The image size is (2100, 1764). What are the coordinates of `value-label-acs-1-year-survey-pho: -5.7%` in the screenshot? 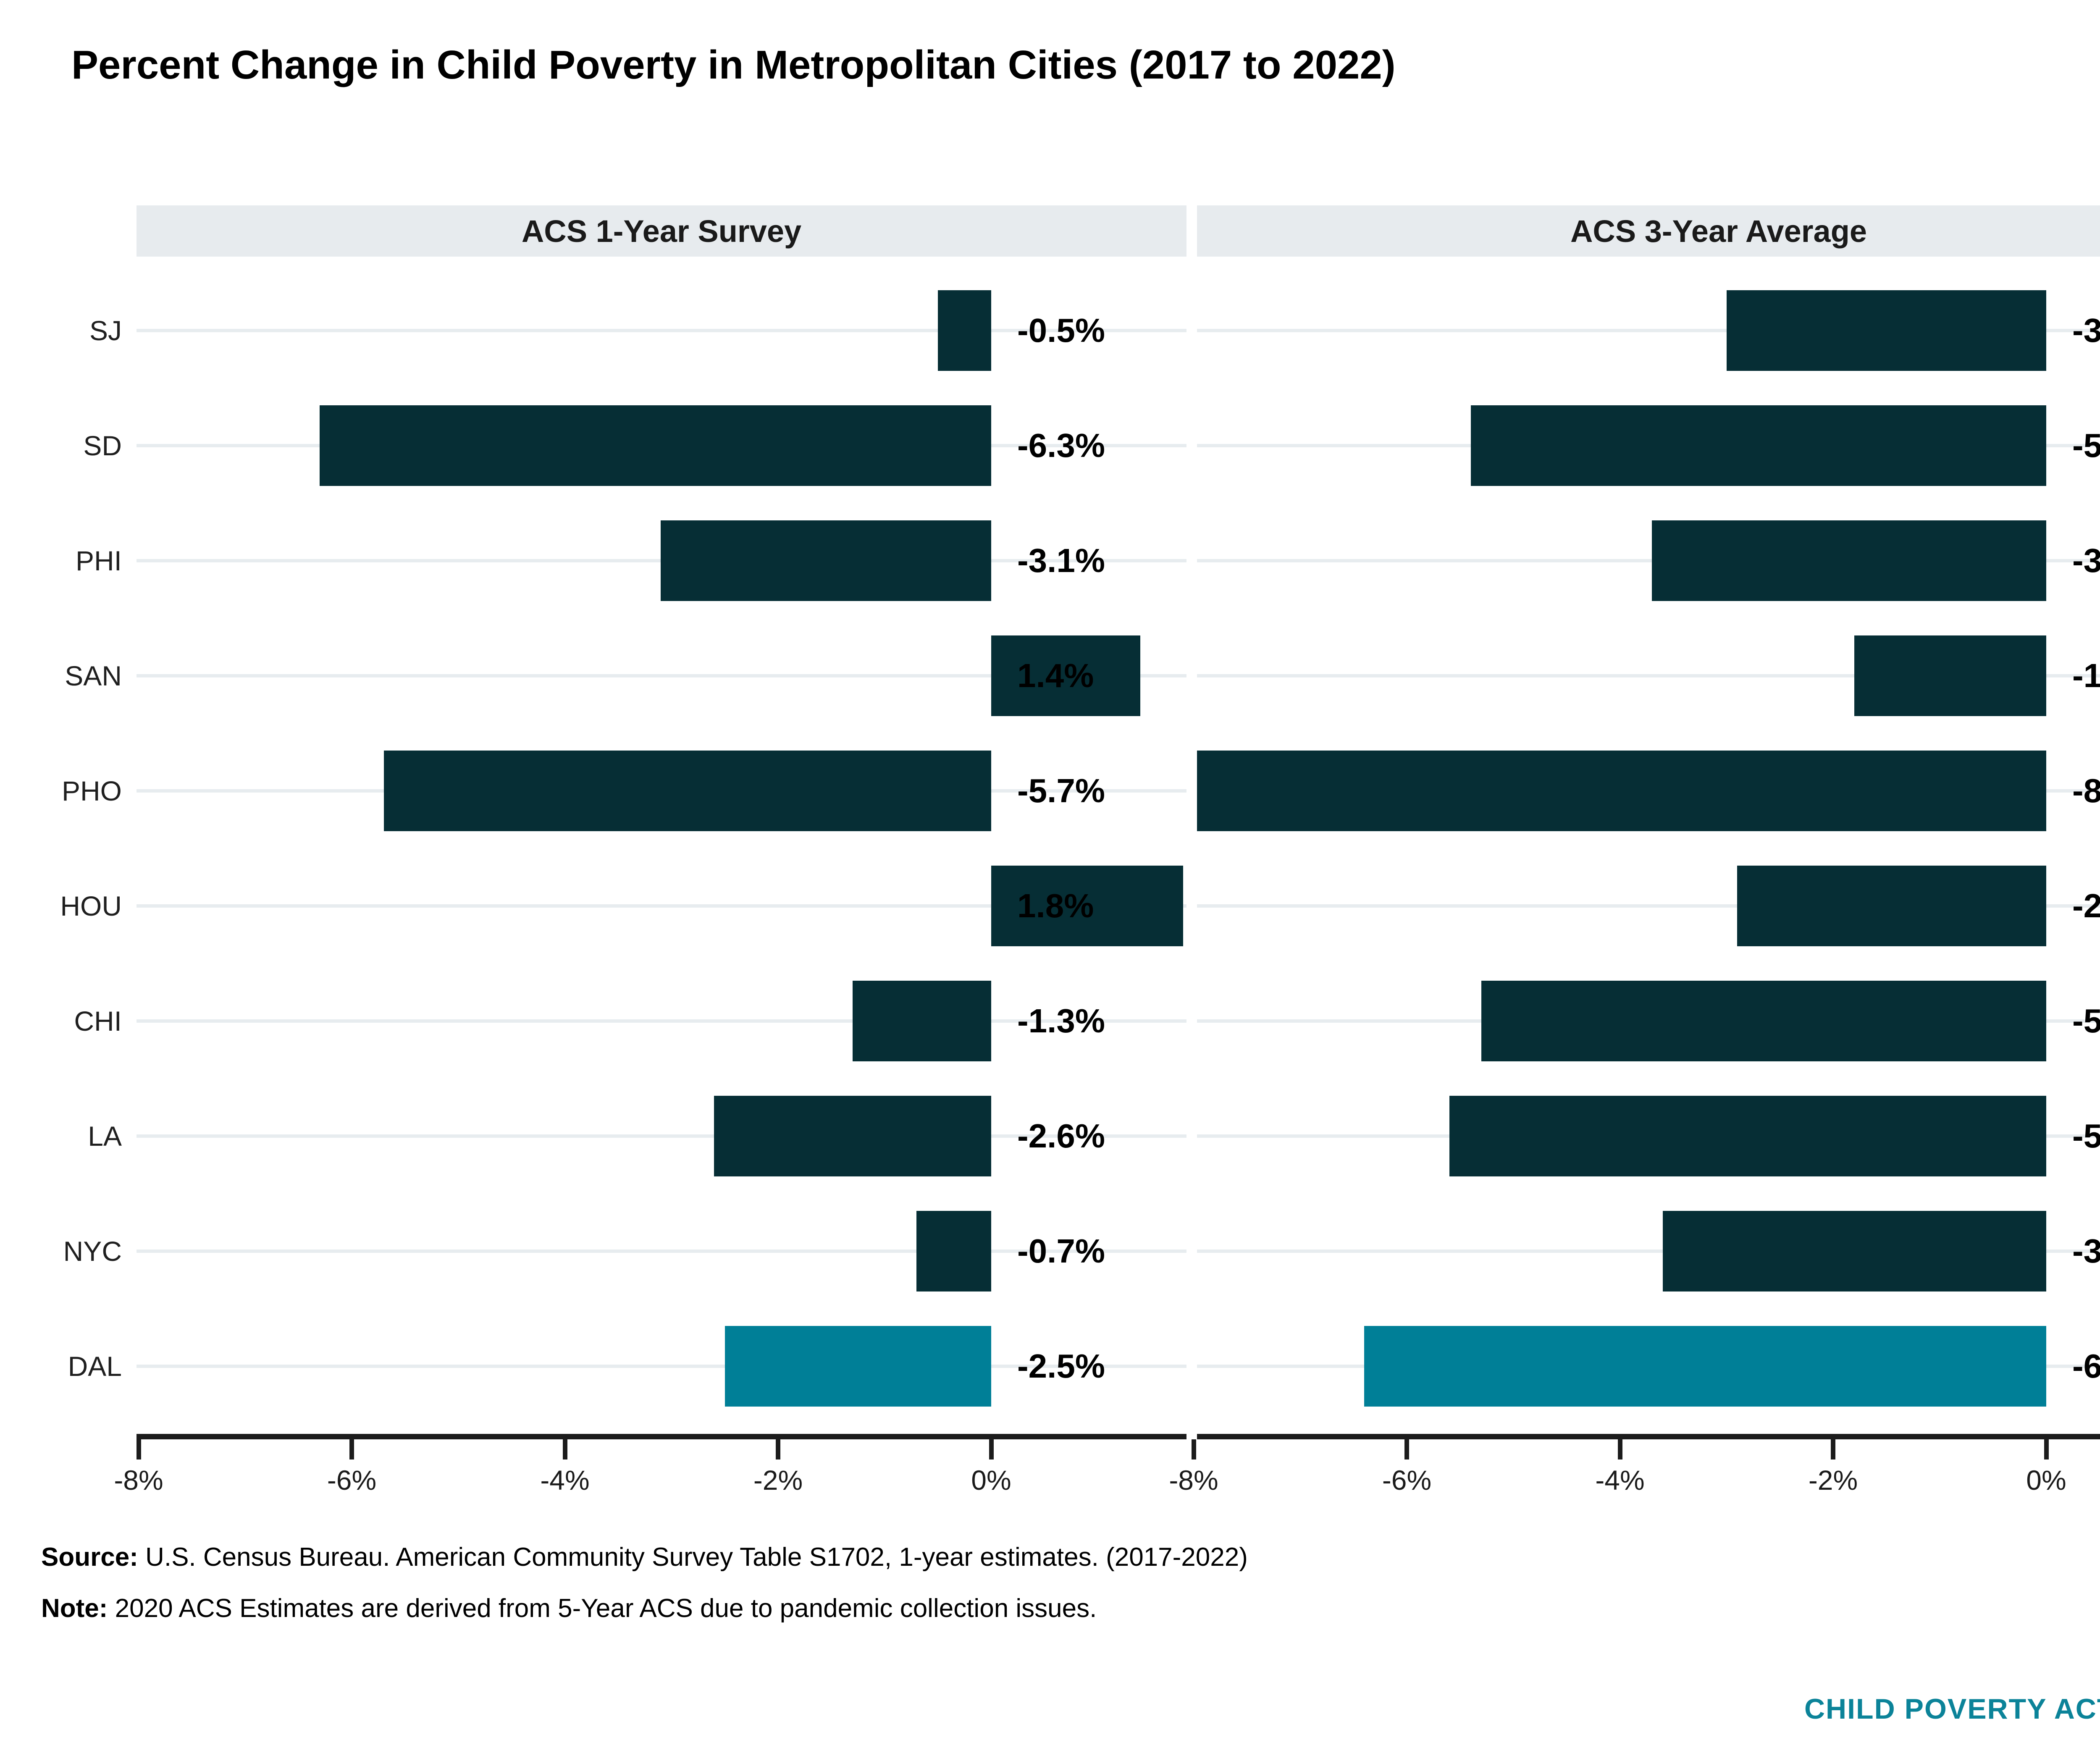 It's located at (1061, 790).